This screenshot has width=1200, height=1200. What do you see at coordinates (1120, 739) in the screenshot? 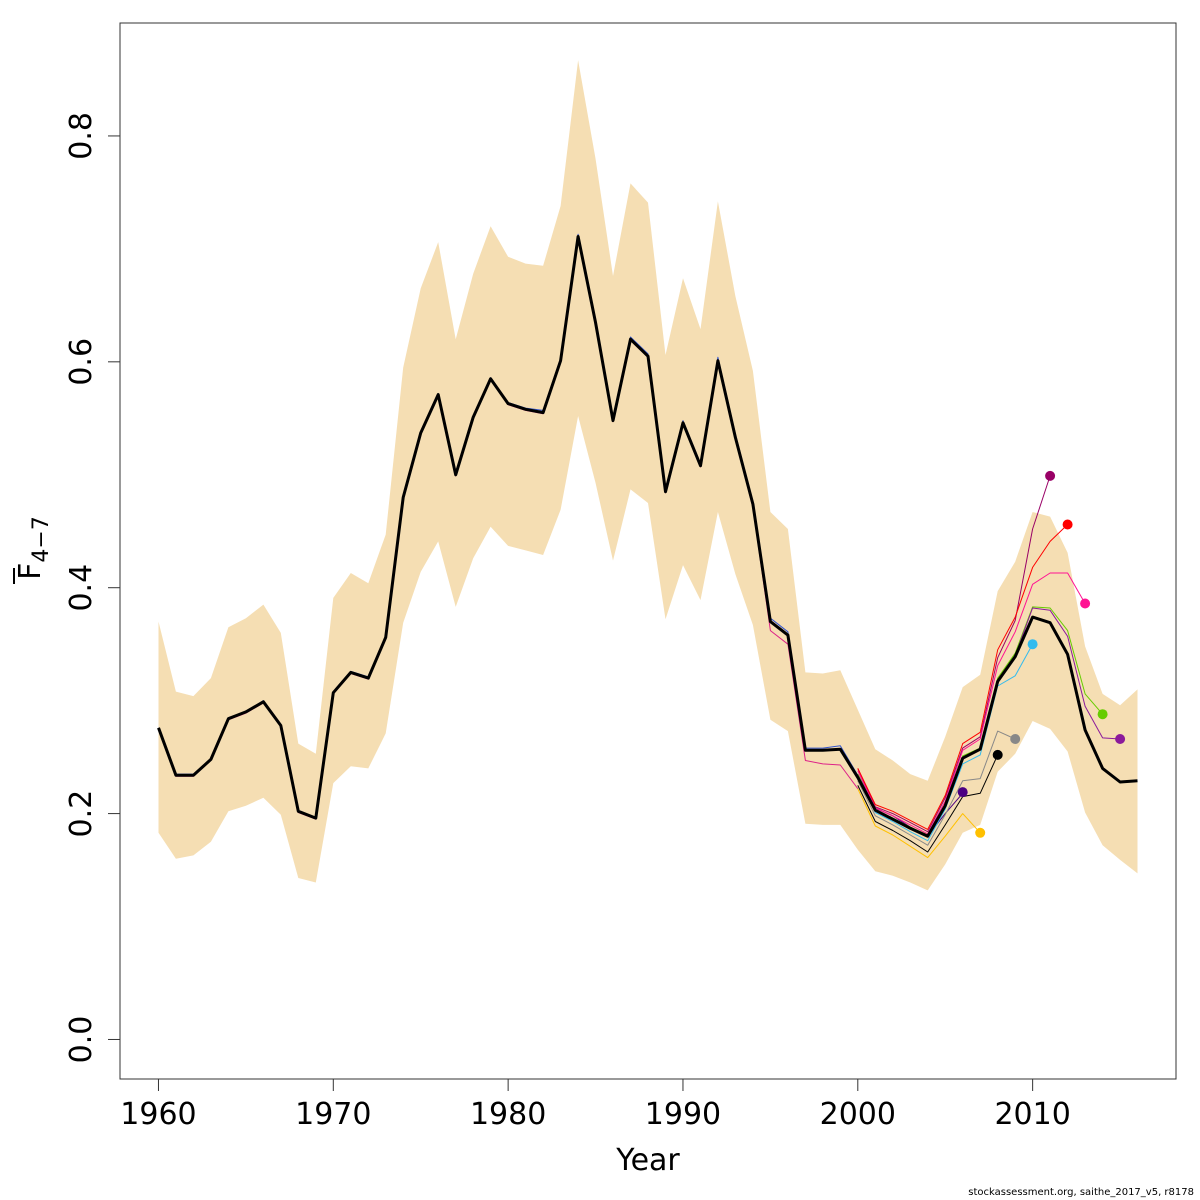
I see `endpoint-peel-2015` at bounding box center [1120, 739].